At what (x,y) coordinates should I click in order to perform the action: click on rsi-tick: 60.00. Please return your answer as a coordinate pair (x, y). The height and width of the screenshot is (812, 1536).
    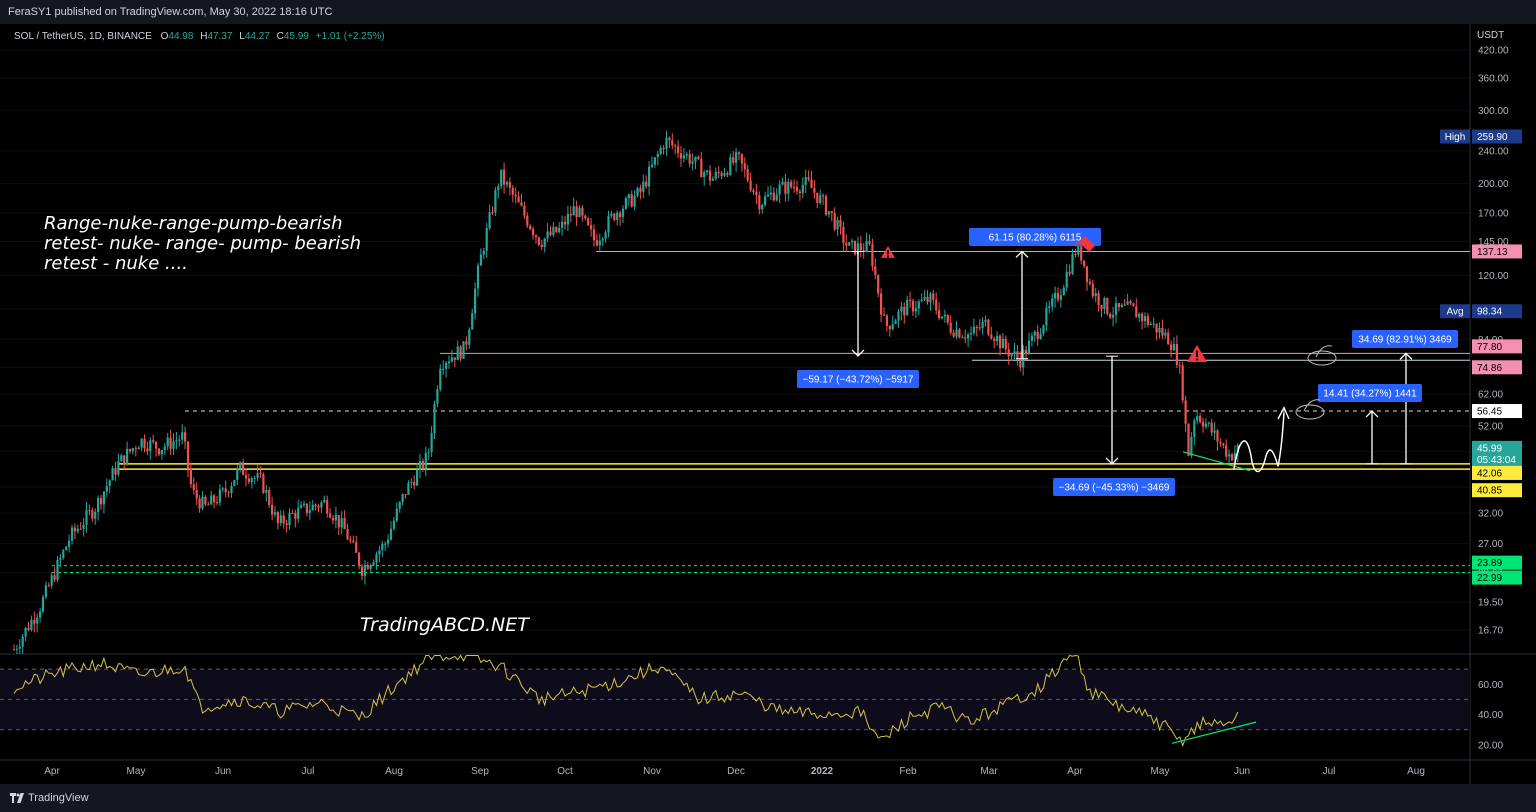
    Looking at the image, I should click on (1490, 685).